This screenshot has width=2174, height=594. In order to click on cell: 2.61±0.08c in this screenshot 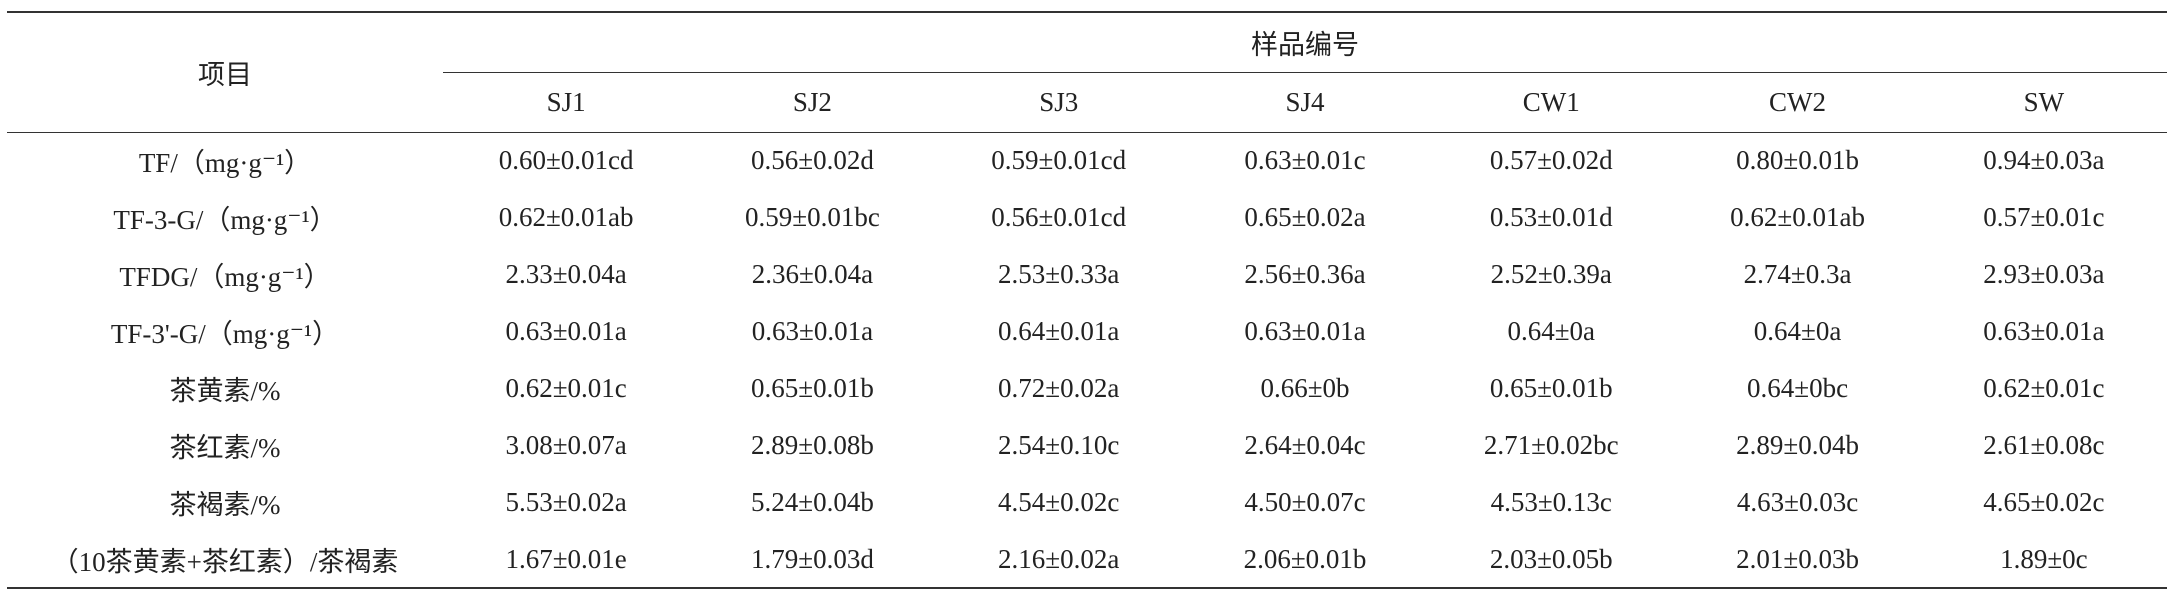, I will do `click(2044, 445)`.